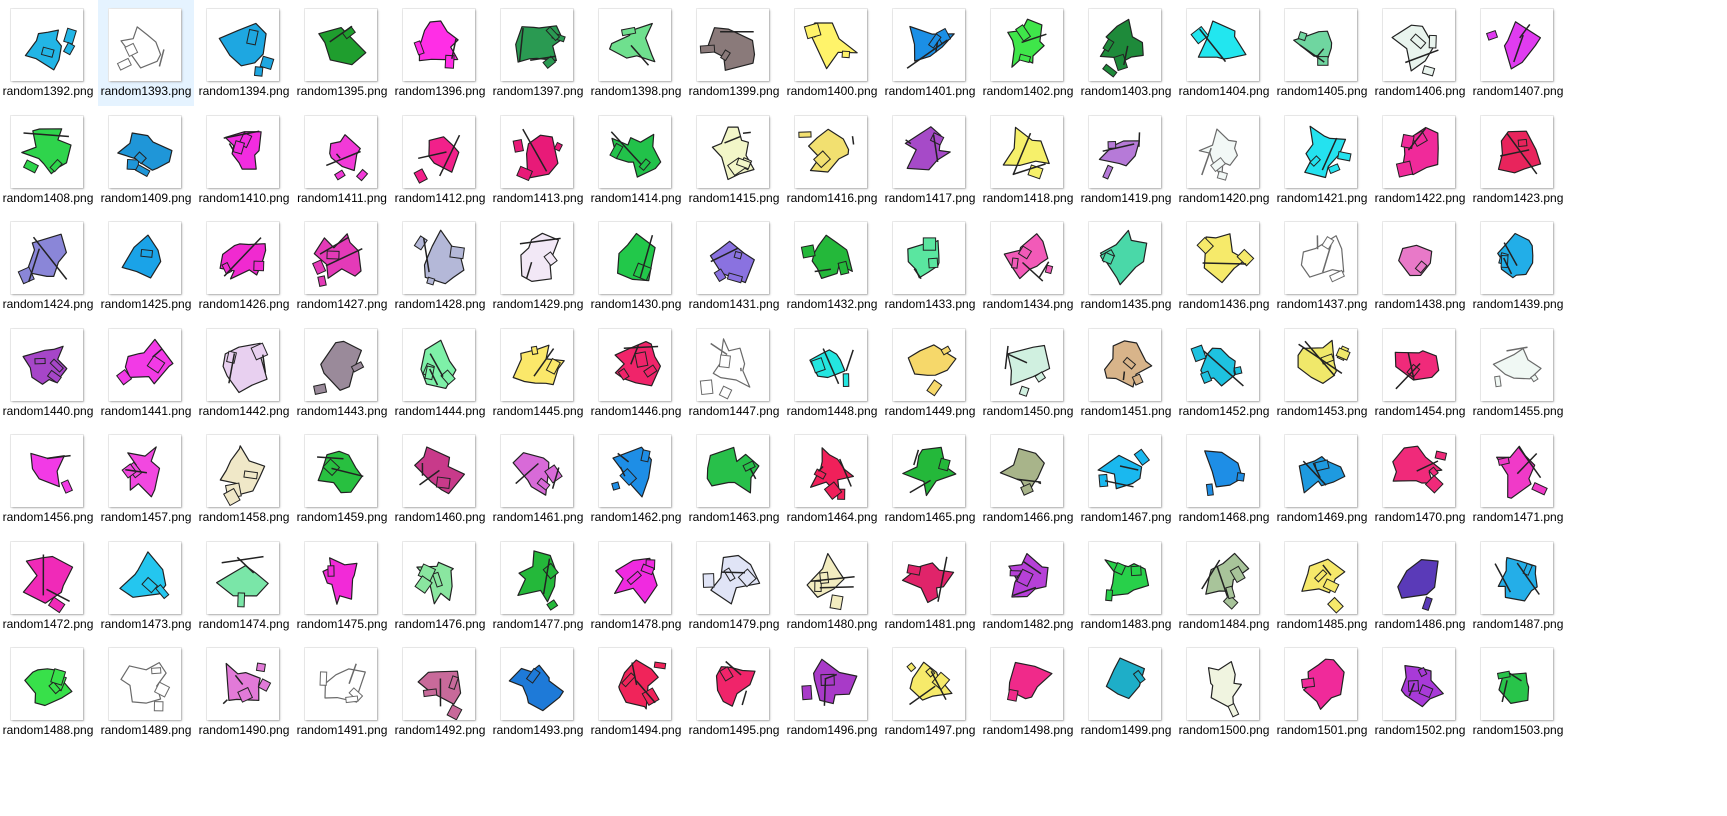  I want to click on file-item: random1462.png, so click(636, 479).